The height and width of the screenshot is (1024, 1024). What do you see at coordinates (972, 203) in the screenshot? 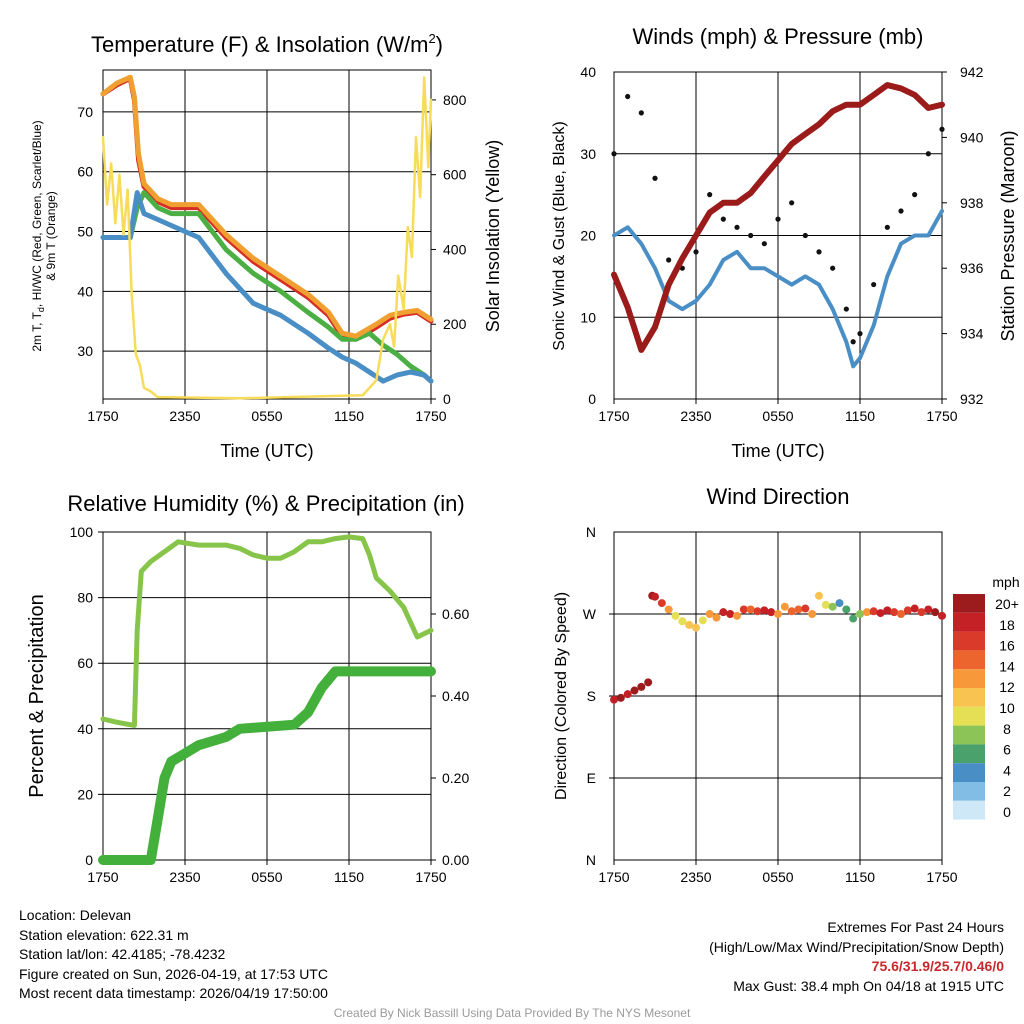
I see `pressure-ytick-label: 938` at bounding box center [972, 203].